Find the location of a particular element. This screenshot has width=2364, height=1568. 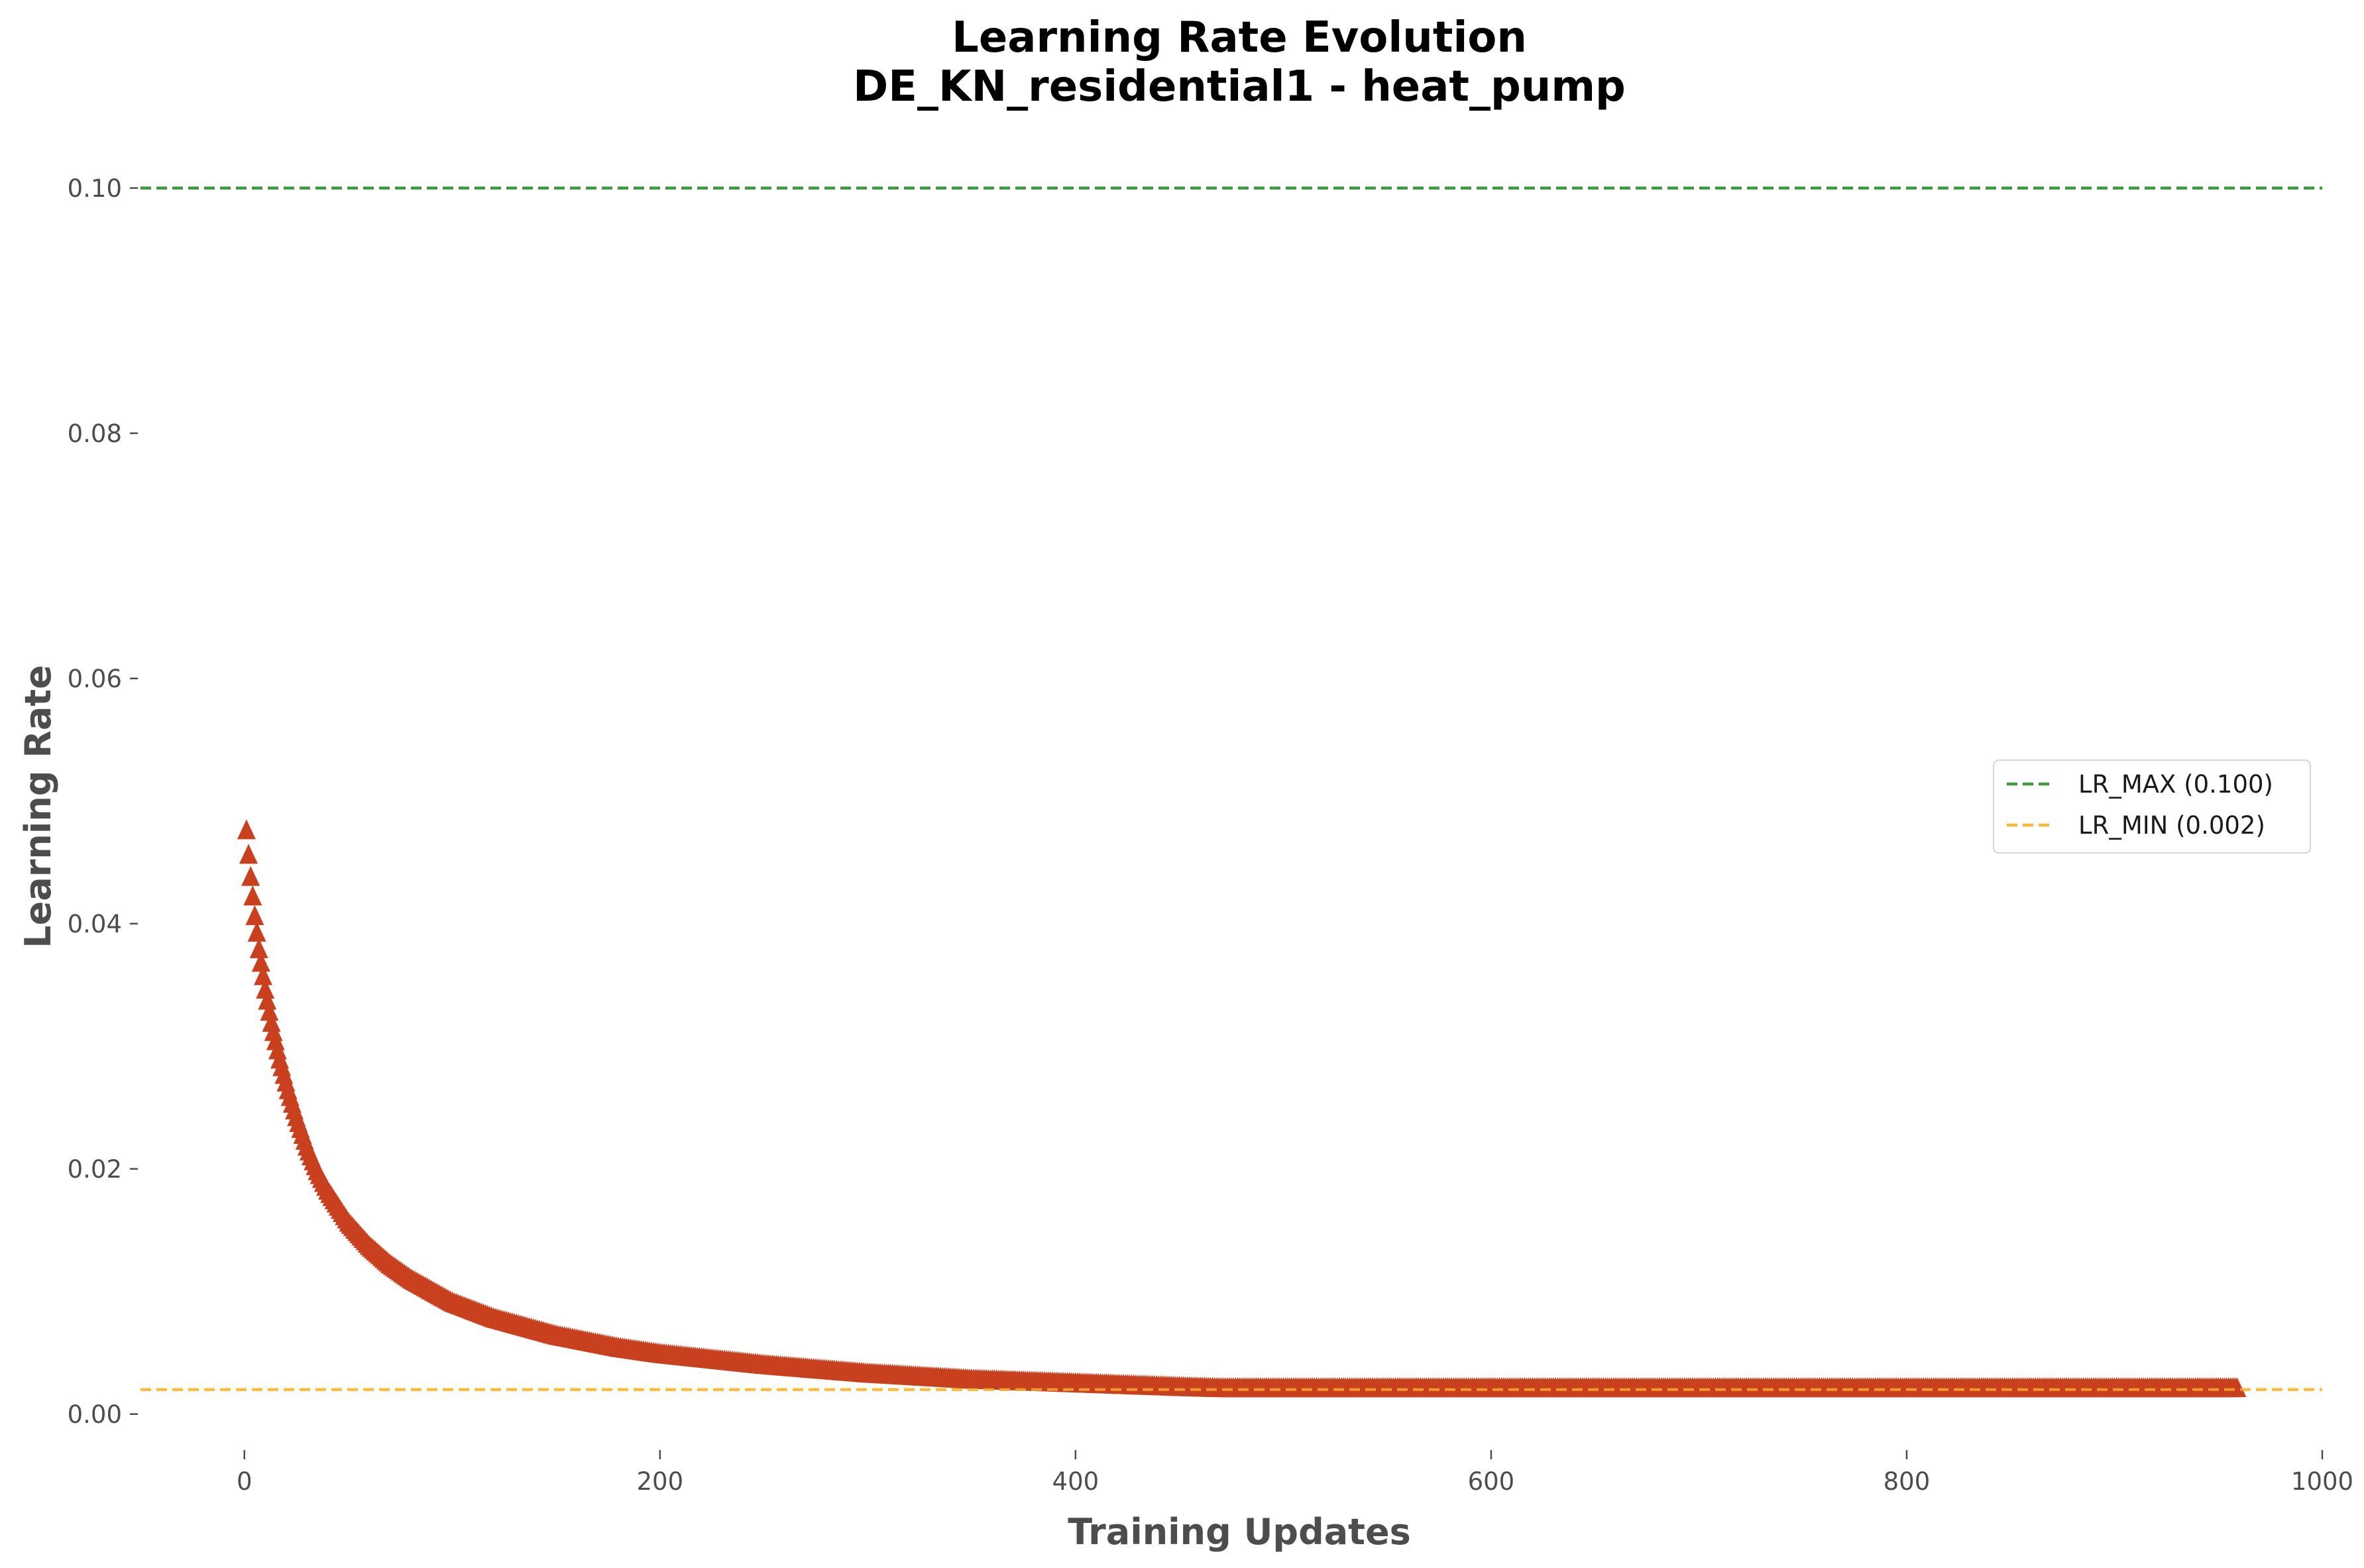

legend-label-lr-max: LR_MAX (0.100) is located at coordinates (2175, 784).